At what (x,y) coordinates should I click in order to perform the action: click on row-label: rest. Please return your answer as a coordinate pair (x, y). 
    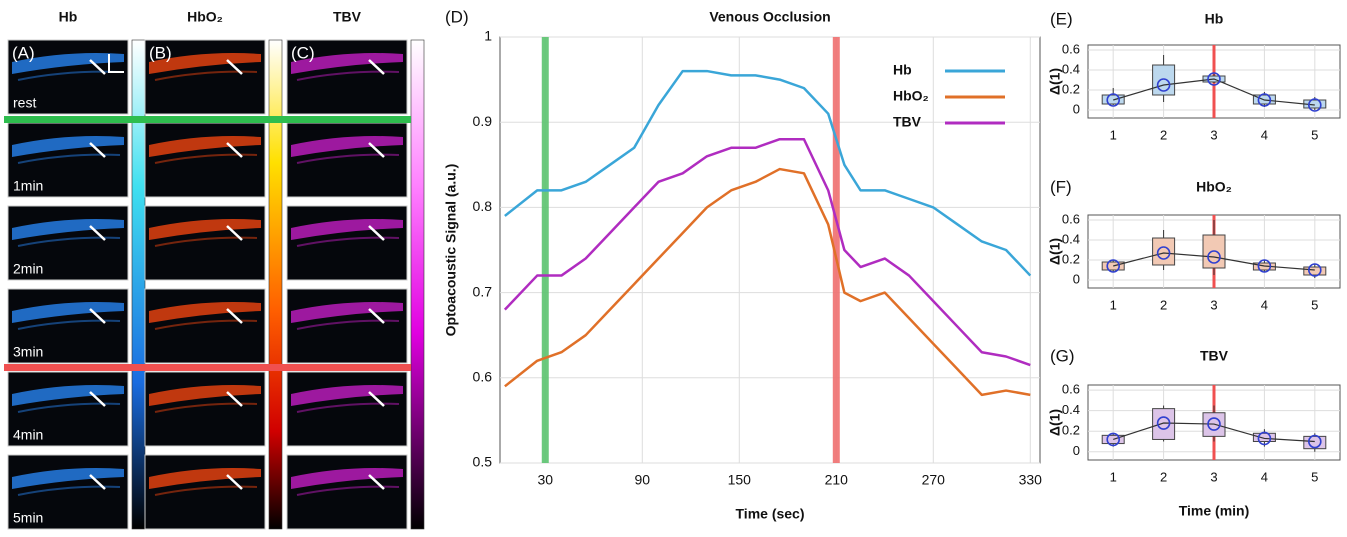
    Looking at the image, I should click on (24, 103).